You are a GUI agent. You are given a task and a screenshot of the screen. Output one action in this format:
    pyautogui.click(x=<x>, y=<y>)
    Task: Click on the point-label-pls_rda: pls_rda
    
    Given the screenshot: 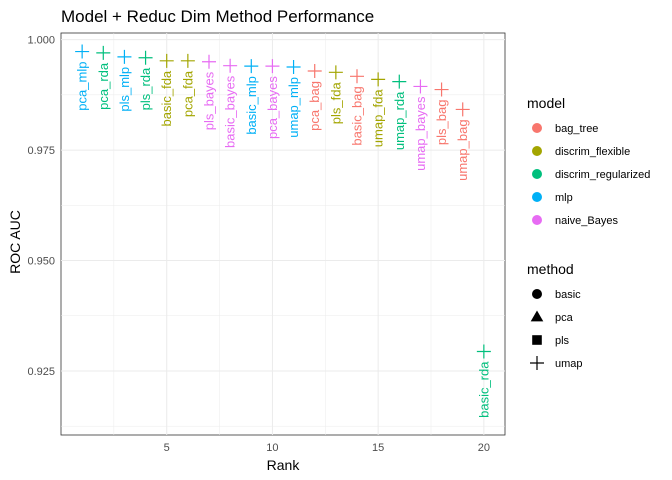 What is the action you would take?
    pyautogui.click(x=145, y=88)
    